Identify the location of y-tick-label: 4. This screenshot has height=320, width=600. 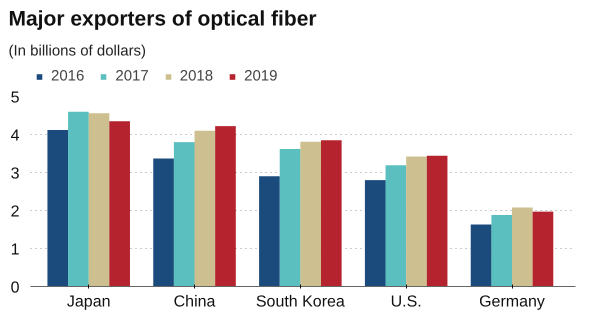
(15, 136).